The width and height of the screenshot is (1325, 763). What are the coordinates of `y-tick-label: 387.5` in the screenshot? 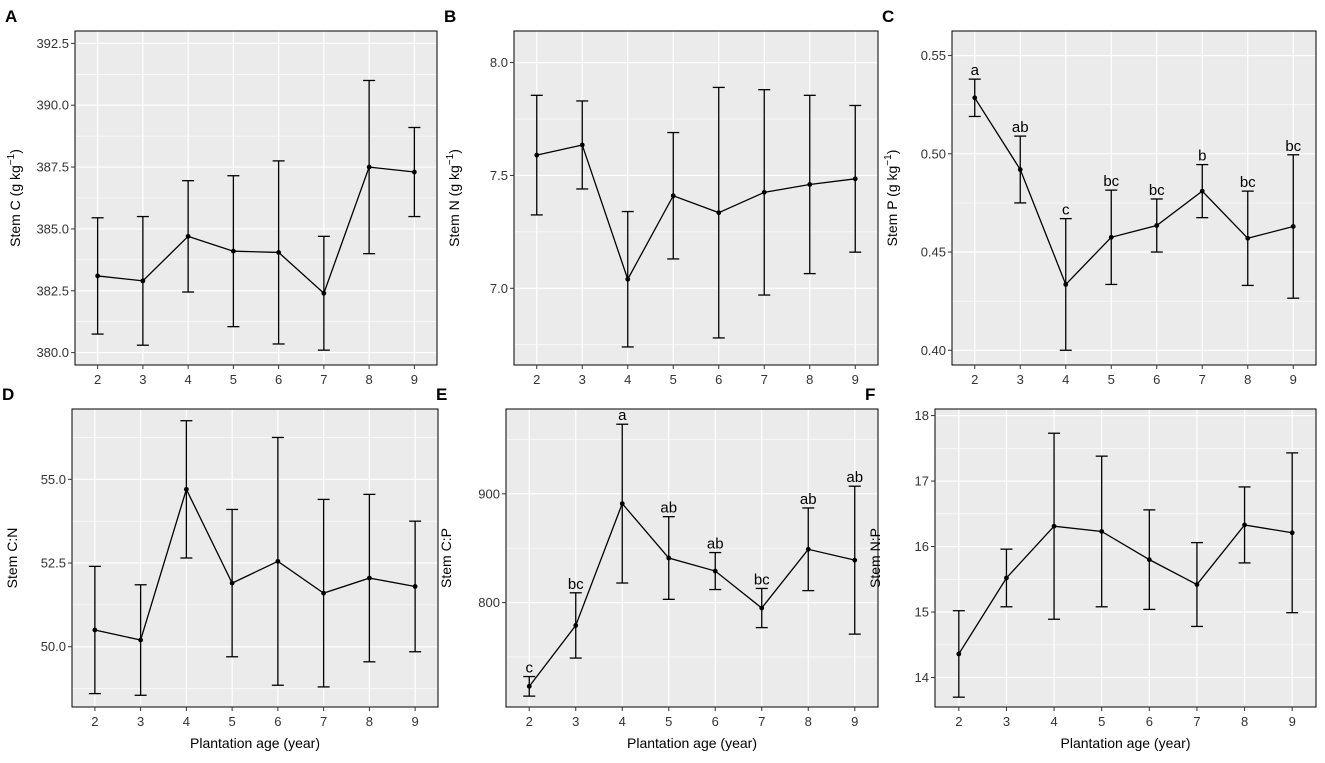 It's located at (52, 167).